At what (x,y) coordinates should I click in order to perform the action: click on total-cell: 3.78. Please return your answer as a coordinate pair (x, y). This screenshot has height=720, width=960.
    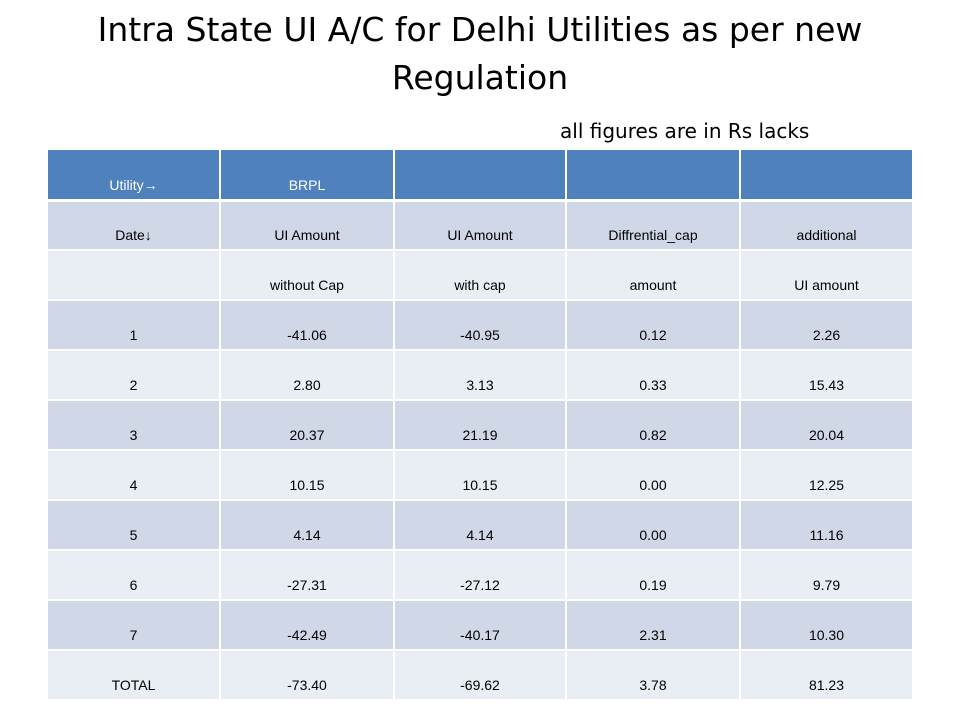
    Looking at the image, I should click on (653, 675).